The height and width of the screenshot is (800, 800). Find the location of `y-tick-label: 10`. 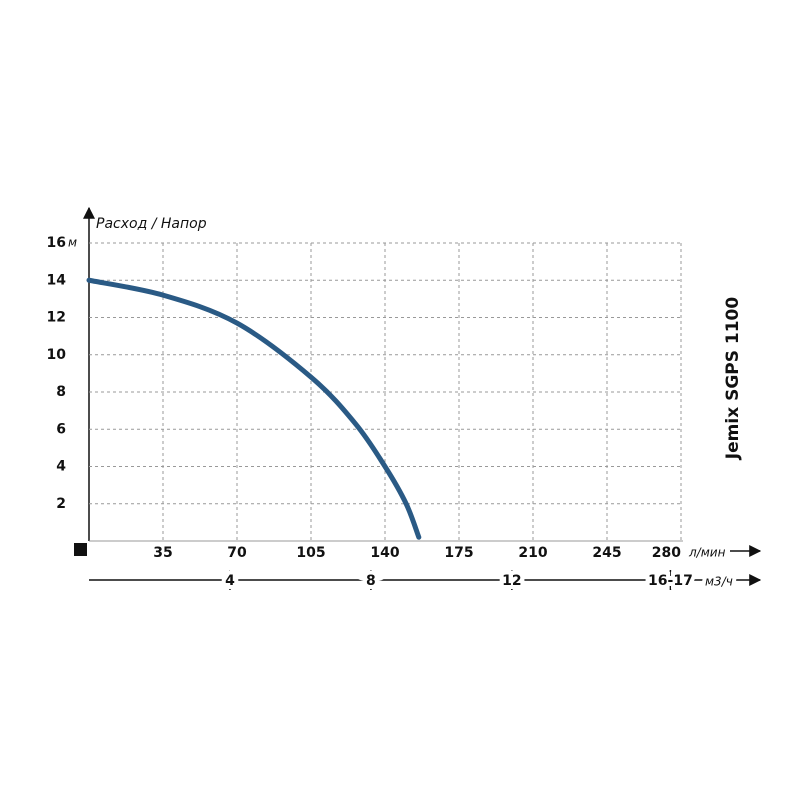

y-tick-label: 10 is located at coordinates (57, 355).